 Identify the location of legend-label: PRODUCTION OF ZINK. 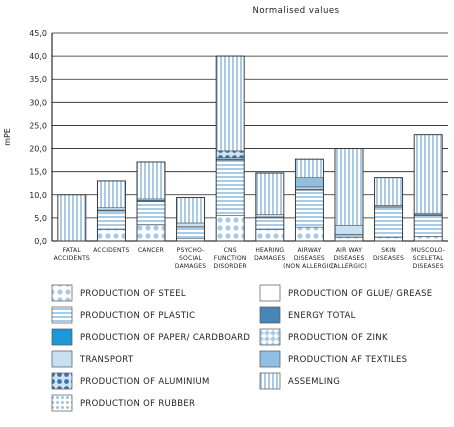
(338, 338).